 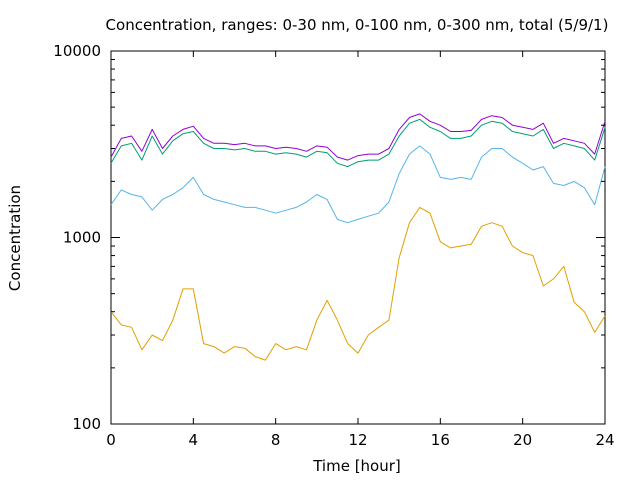 I want to click on x-tick-label: 8, so click(x=276, y=440).